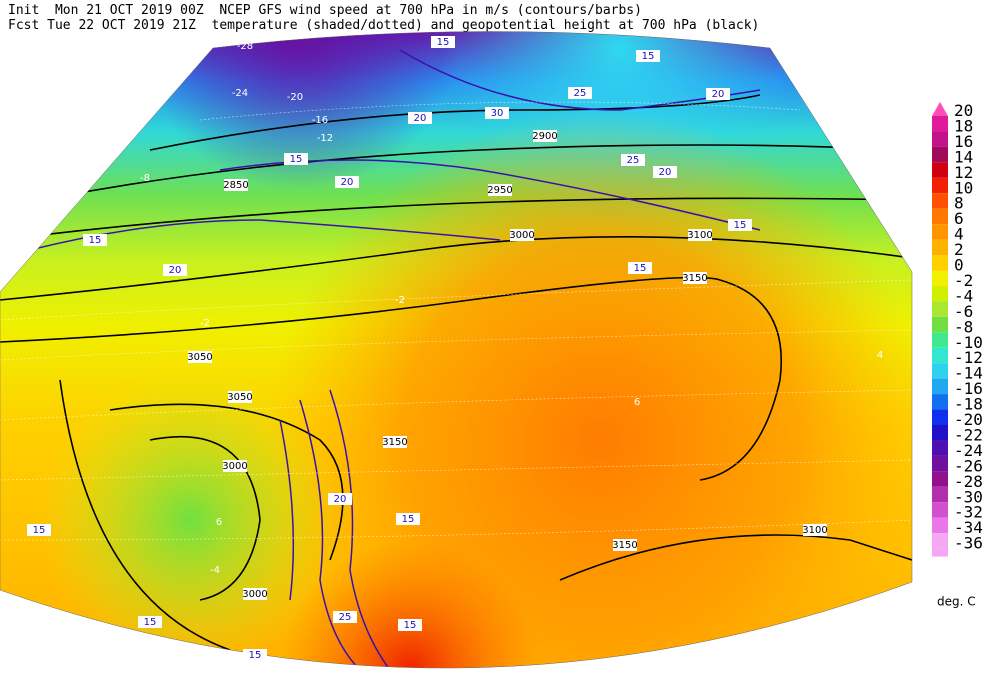 The image size is (1000, 680). What do you see at coordinates (215, 570) in the screenshot?
I see `temperature-label: -4` at bounding box center [215, 570].